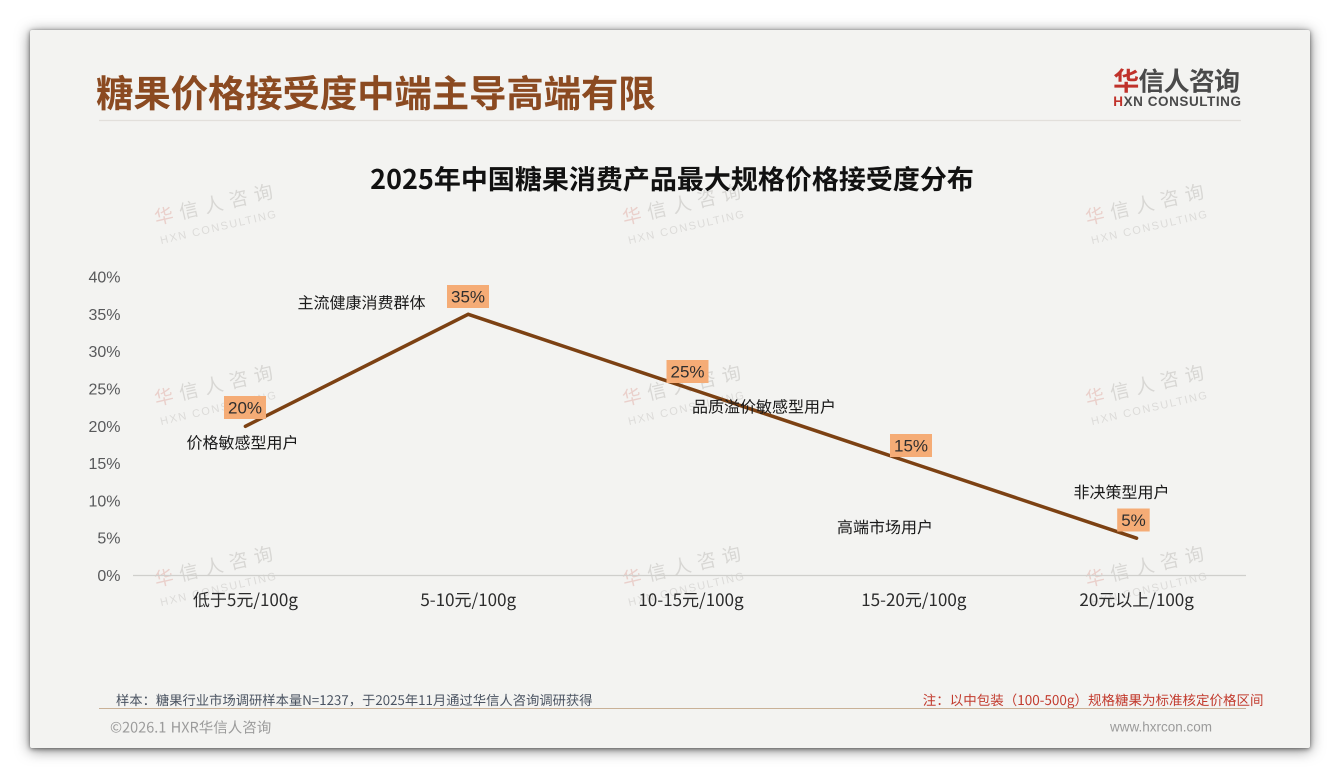 The height and width of the screenshot is (780, 1340). Describe the element at coordinates (108, 576) in the screenshot. I see `svg-text: 0%` at that location.